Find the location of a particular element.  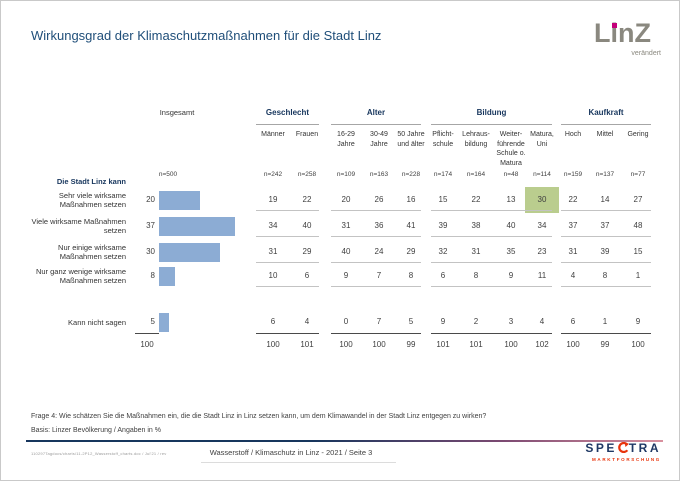

column-header: 30-49 Jahre is located at coordinates (379, 139).